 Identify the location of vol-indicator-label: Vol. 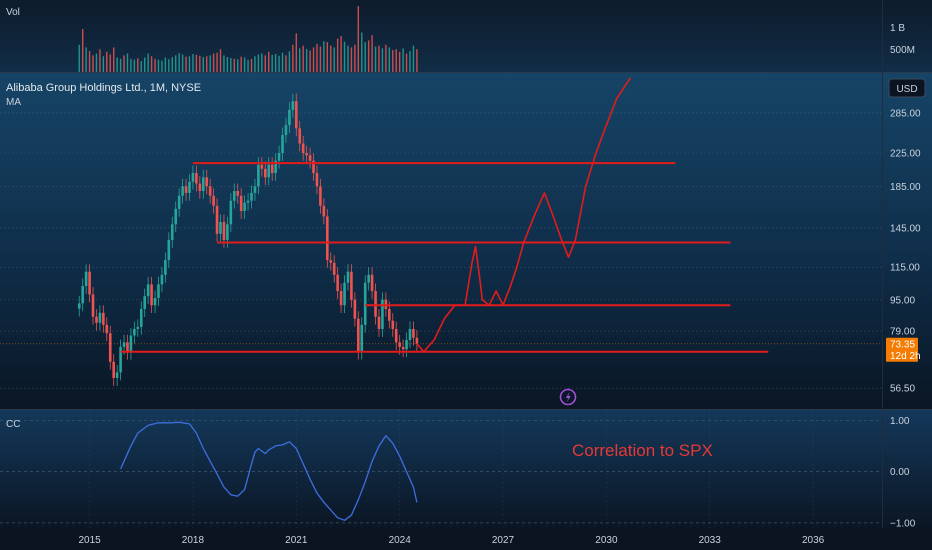
(13, 12).